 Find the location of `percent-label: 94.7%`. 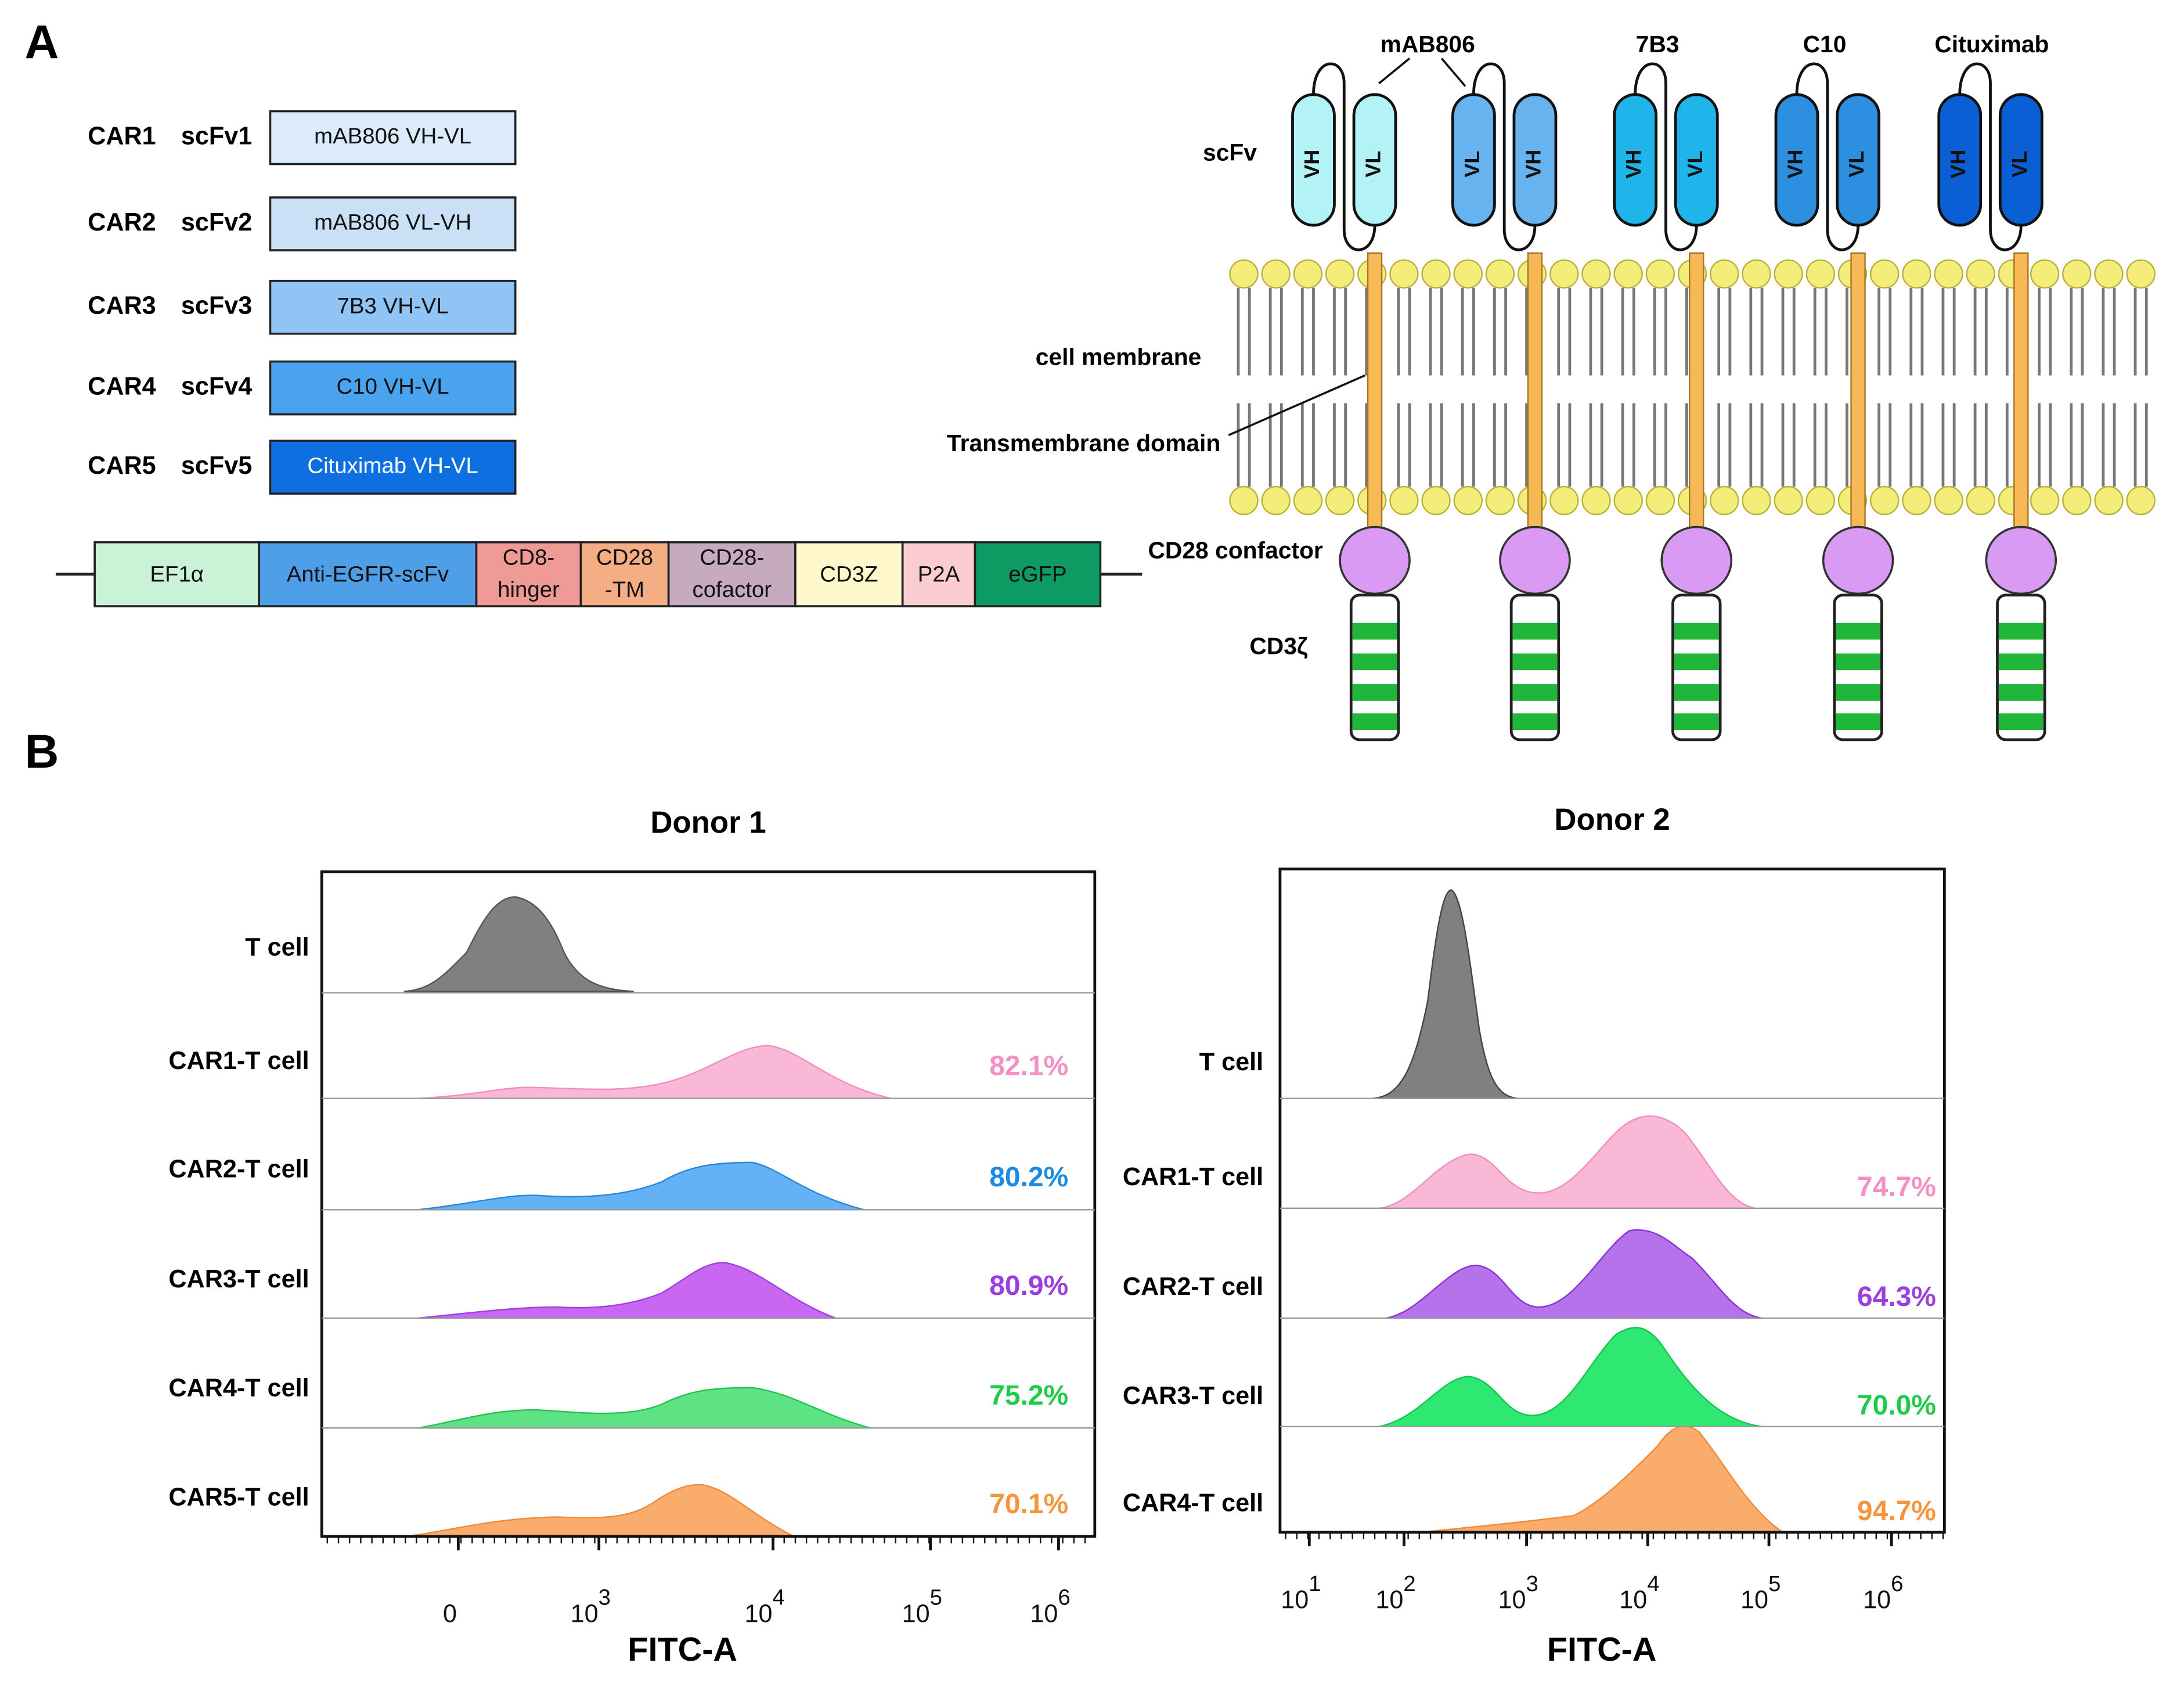

percent-label: 94.7% is located at coordinates (1896, 1511).